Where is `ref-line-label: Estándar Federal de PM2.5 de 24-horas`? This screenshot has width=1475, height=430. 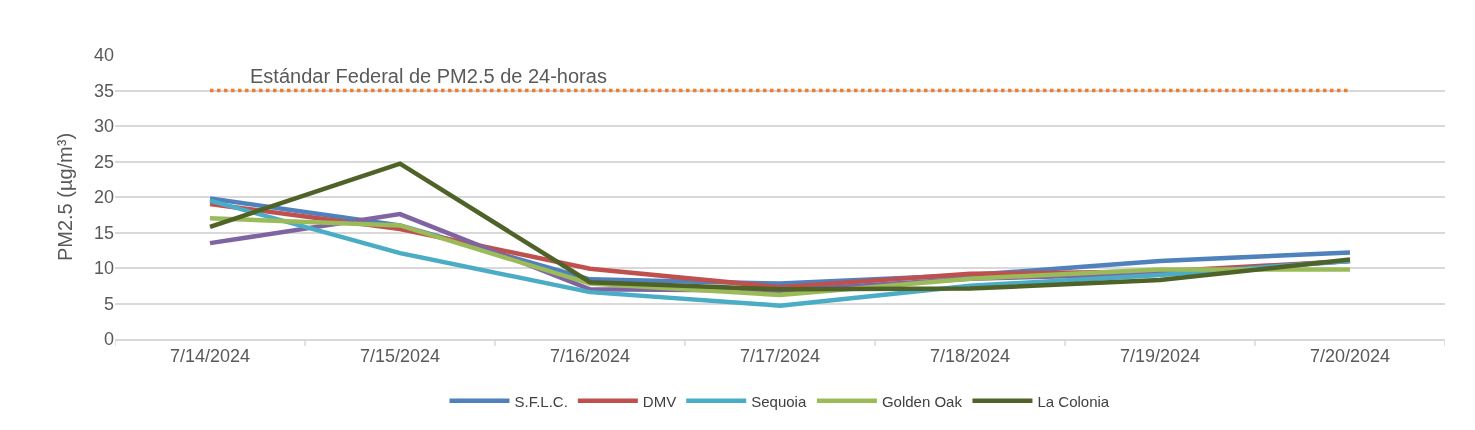
ref-line-label: Estándar Federal de PM2.5 de 24-horas is located at coordinates (428, 76).